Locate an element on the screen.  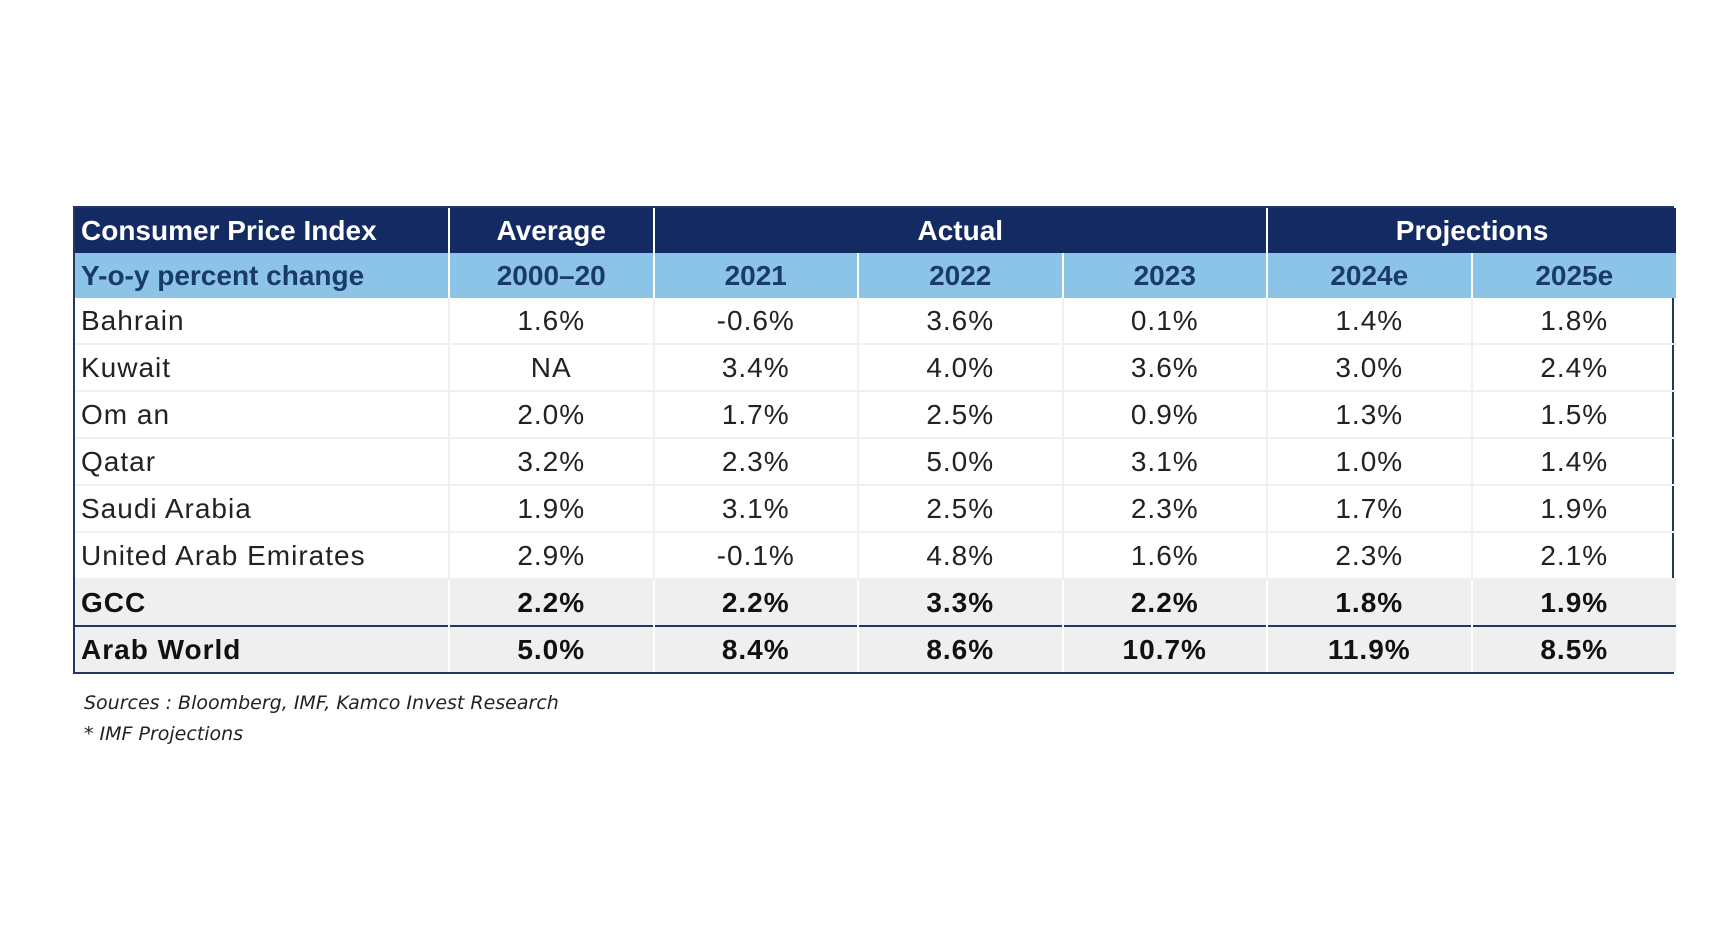
header-average: Average is located at coordinates (552, 230).